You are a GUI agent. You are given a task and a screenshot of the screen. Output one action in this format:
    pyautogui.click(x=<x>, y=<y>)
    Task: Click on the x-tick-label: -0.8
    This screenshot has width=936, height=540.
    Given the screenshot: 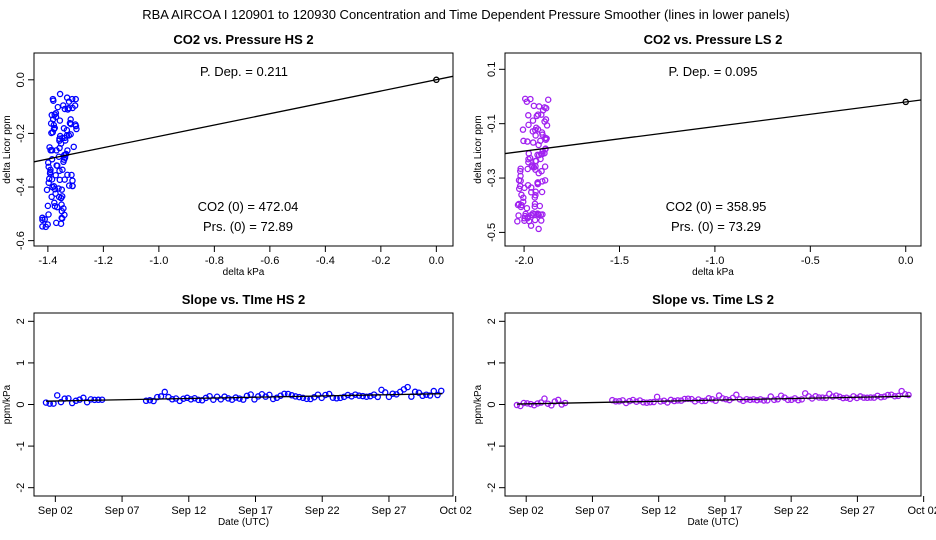 What is the action you would take?
    pyautogui.click(x=214, y=261)
    